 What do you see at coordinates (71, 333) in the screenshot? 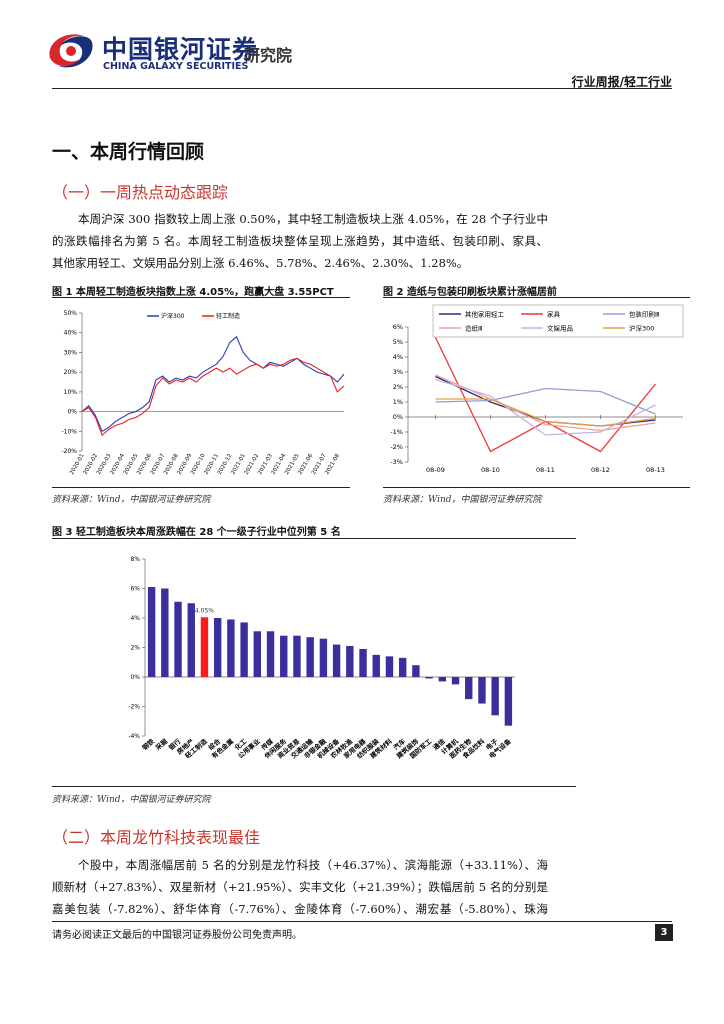
I see `y-tick-label: 40%` at bounding box center [71, 333].